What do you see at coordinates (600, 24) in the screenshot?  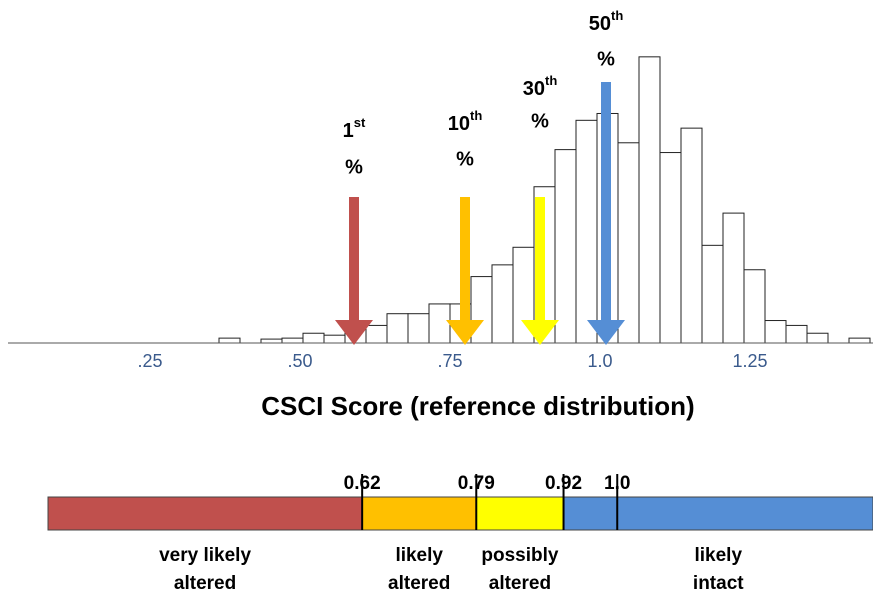 I see `percentile-number: 50` at bounding box center [600, 24].